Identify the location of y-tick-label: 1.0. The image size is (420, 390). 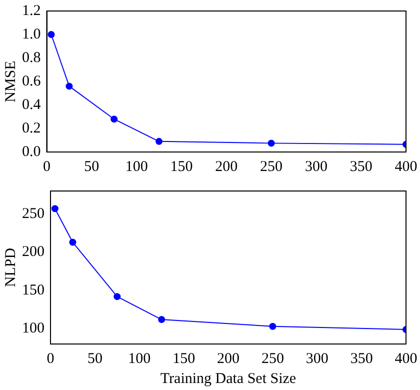
(31, 34).